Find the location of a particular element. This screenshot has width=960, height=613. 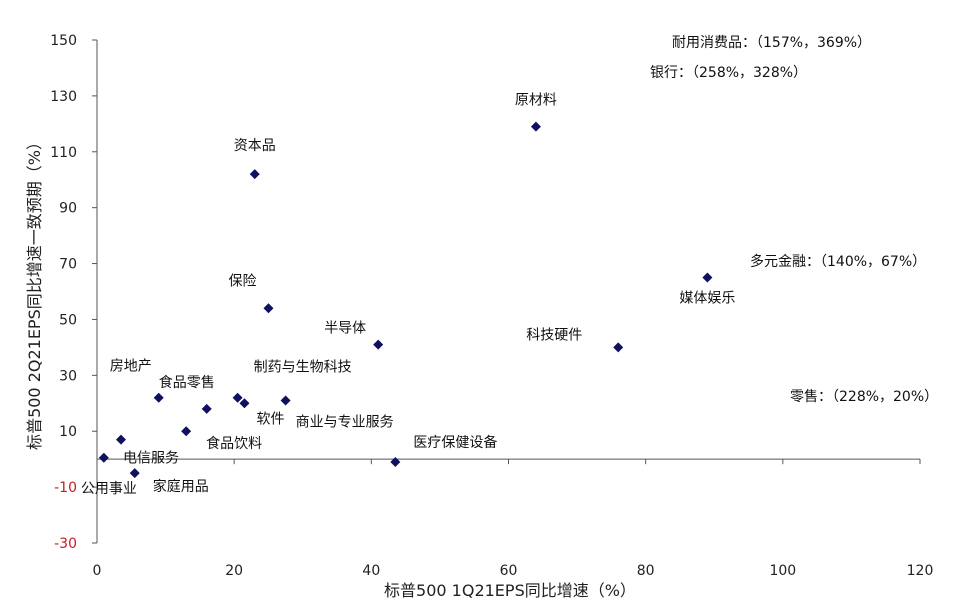

y-tick-label: -30 is located at coordinates (65, 544).